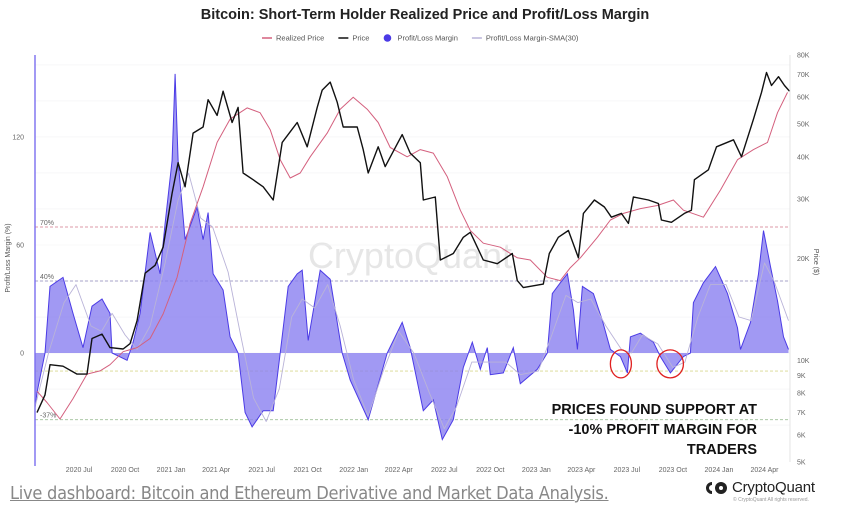 This screenshot has width=850, height=523. Describe the element at coordinates (773, 487) in the screenshot. I see `logo-brand-text: CryptoQuant` at that location.